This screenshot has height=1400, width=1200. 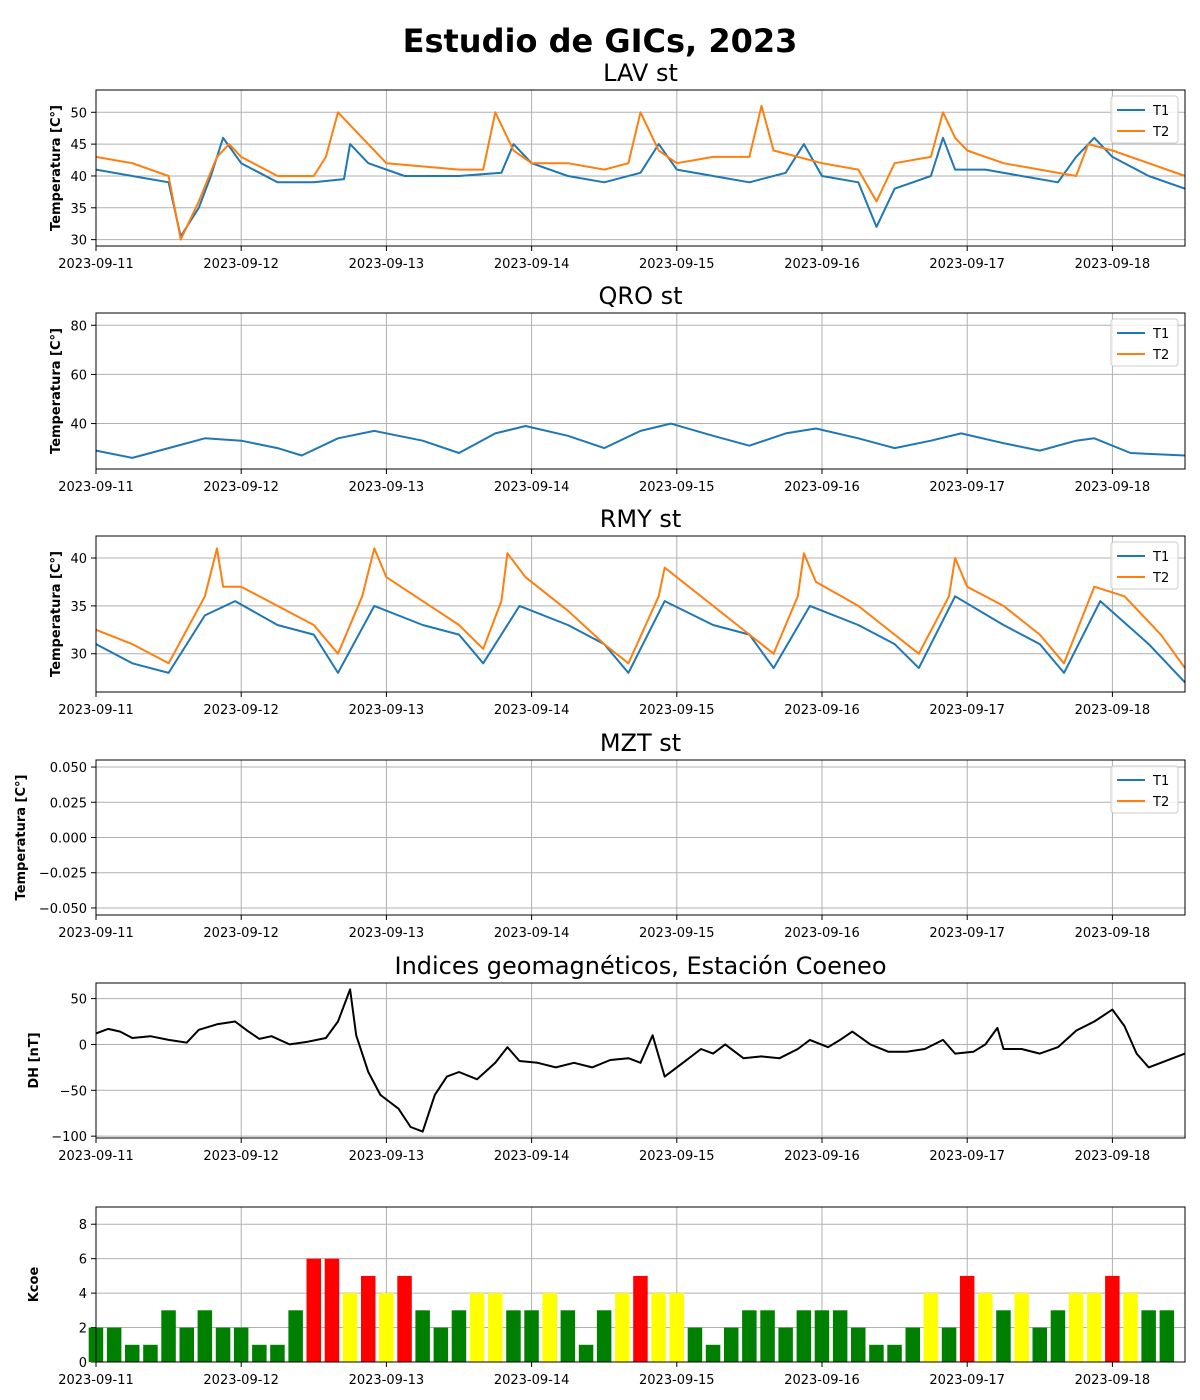 I want to click on y-tick-label: 2, so click(x=83, y=1329).